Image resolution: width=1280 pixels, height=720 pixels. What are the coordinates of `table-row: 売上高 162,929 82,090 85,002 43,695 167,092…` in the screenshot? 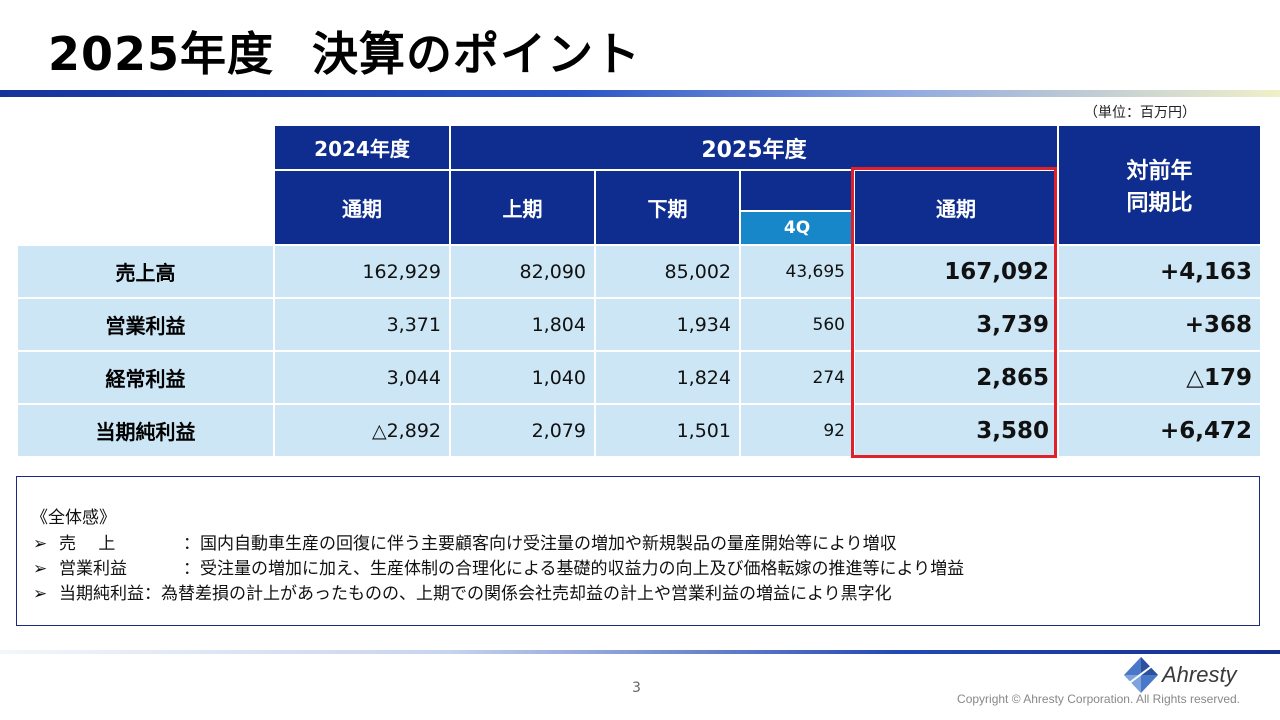 It's located at (639, 271).